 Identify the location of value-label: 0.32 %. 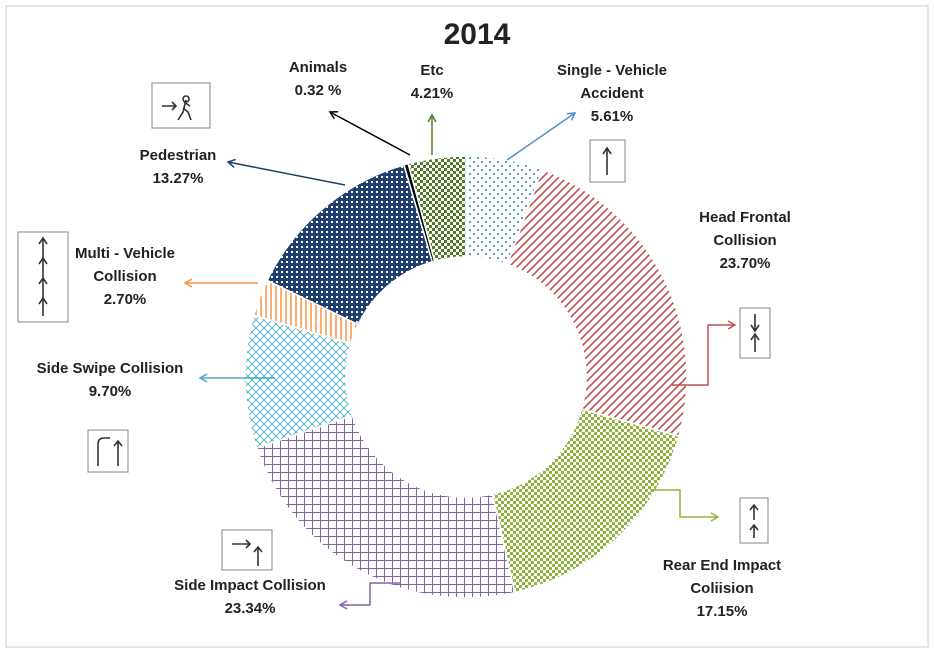
(318, 90).